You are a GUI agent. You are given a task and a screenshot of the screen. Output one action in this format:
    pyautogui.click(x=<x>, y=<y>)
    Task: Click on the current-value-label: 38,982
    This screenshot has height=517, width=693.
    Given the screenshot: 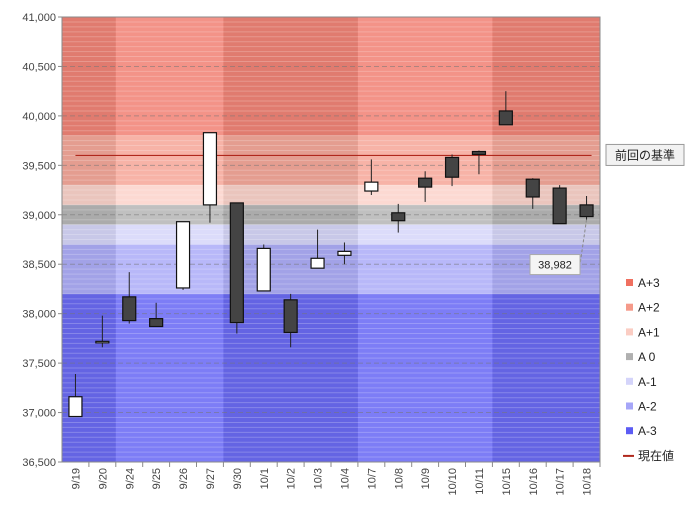 What is the action you would take?
    pyautogui.click(x=555, y=266)
    